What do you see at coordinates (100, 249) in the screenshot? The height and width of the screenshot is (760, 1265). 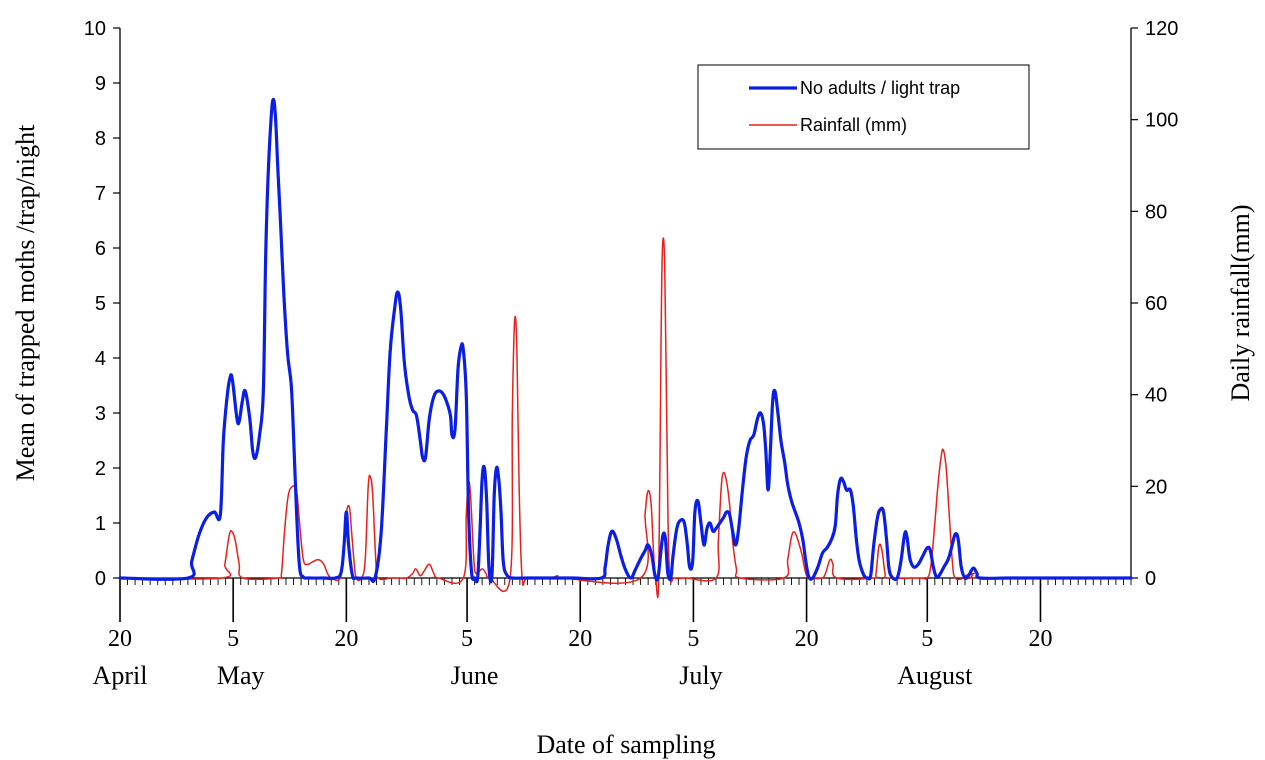 I see `left-y-tick-label: 6` at bounding box center [100, 249].